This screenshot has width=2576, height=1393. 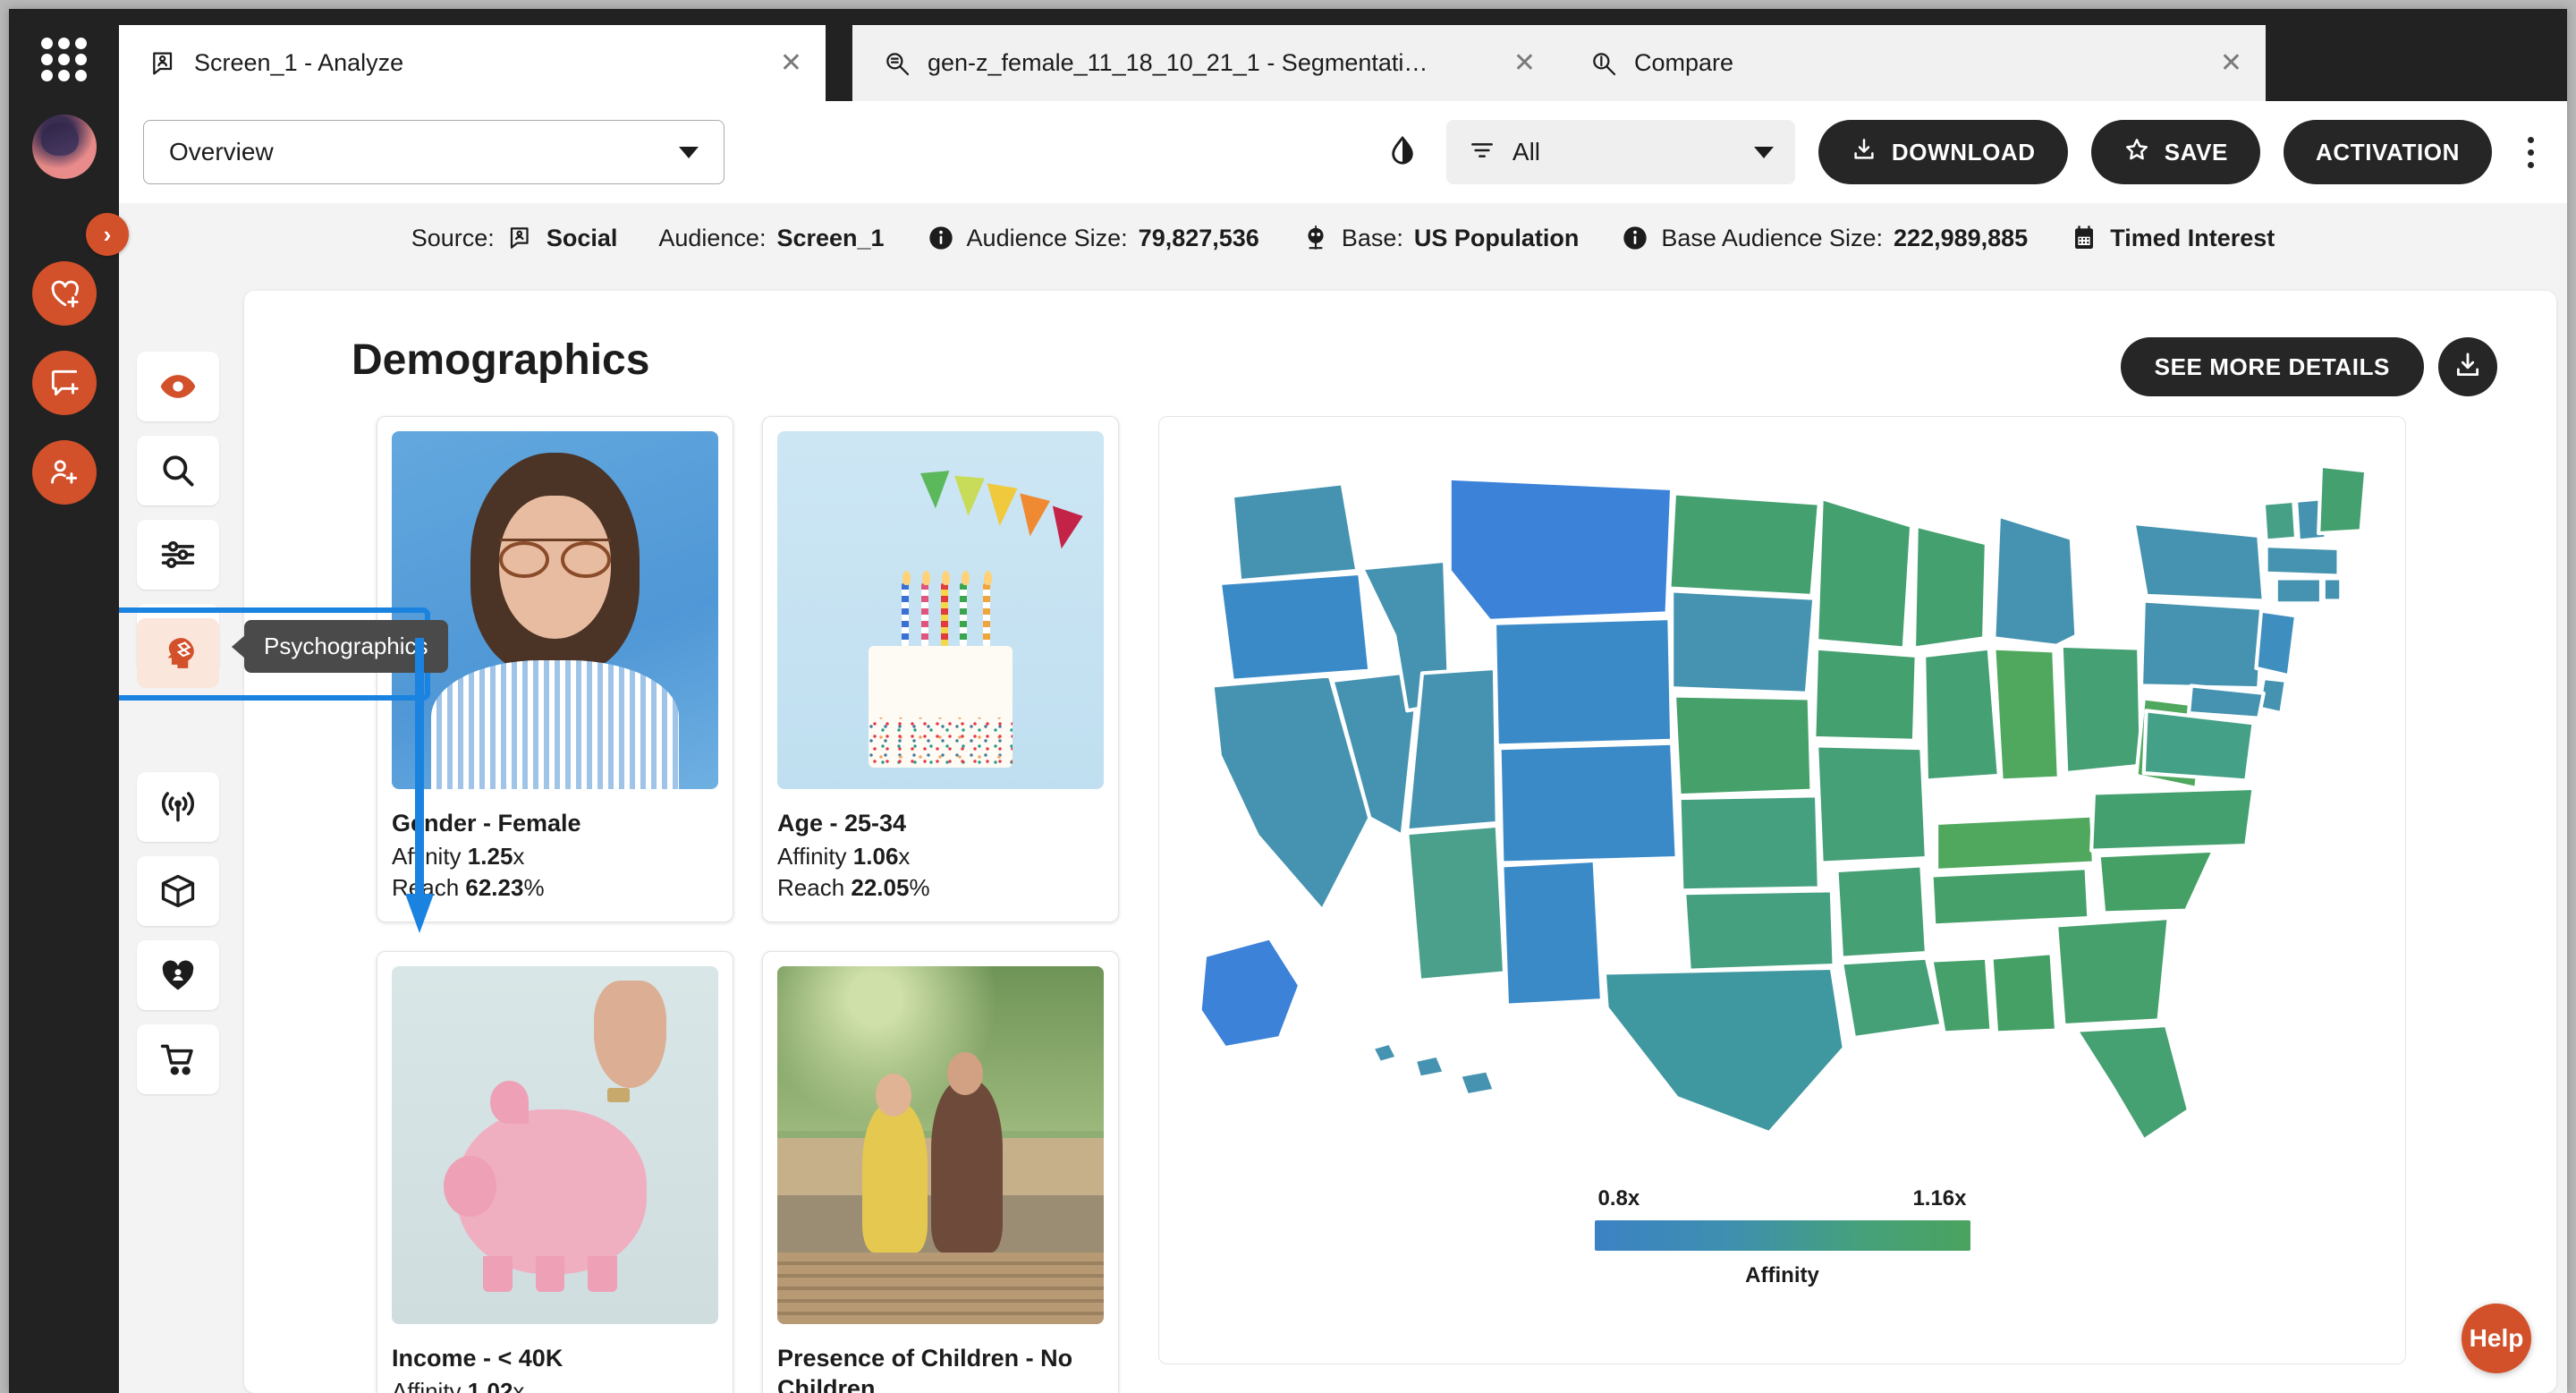 I want to click on affinity-label: Affinity, so click(x=812, y=856).